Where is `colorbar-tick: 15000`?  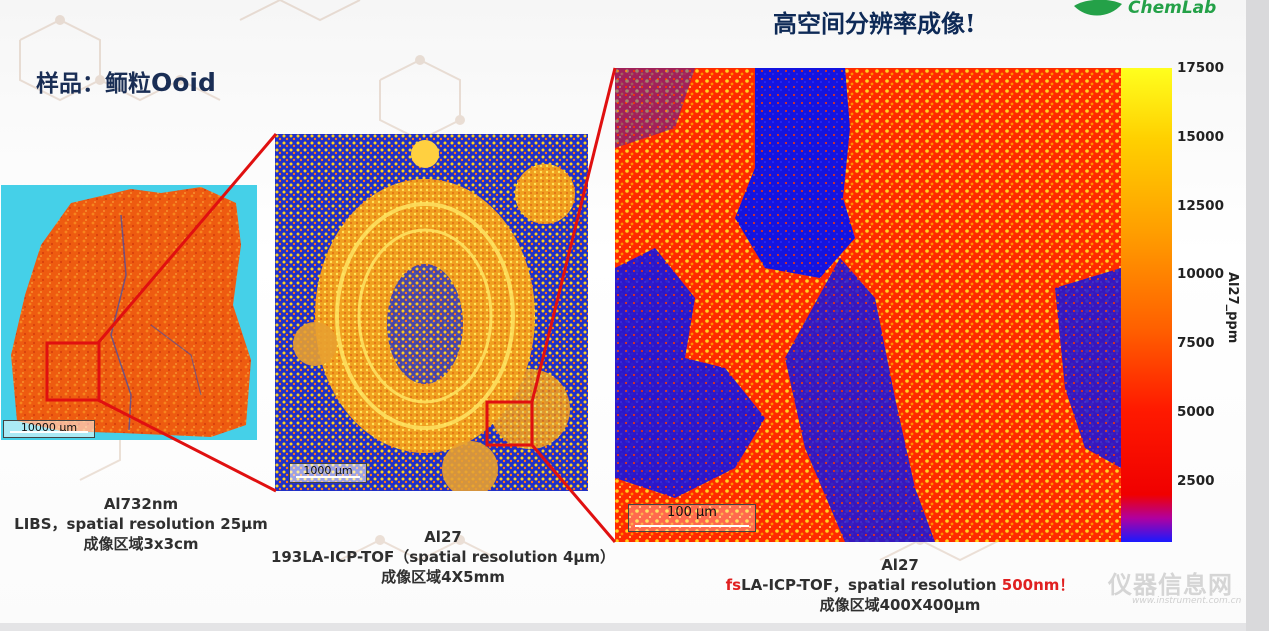
colorbar-tick: 15000 is located at coordinates (1200, 137).